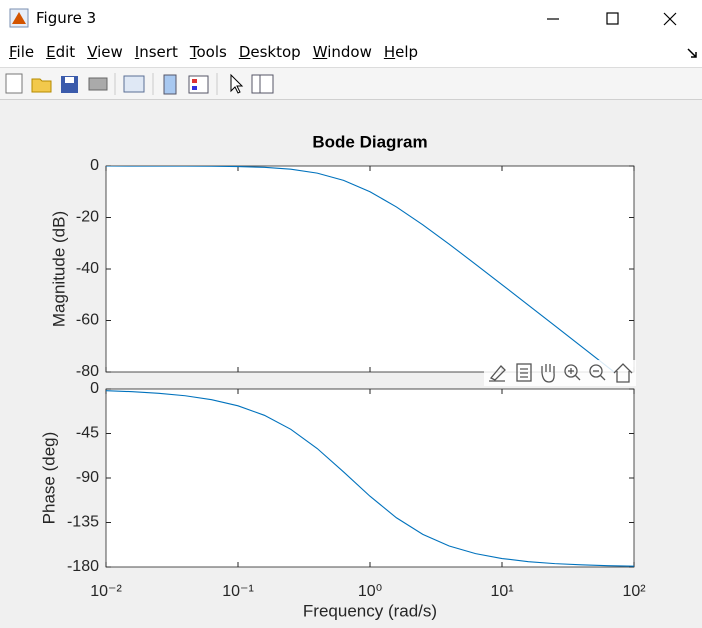 The image size is (702, 628). What do you see at coordinates (87, 477) in the screenshot?
I see `y-tick-label: -90` at bounding box center [87, 477].